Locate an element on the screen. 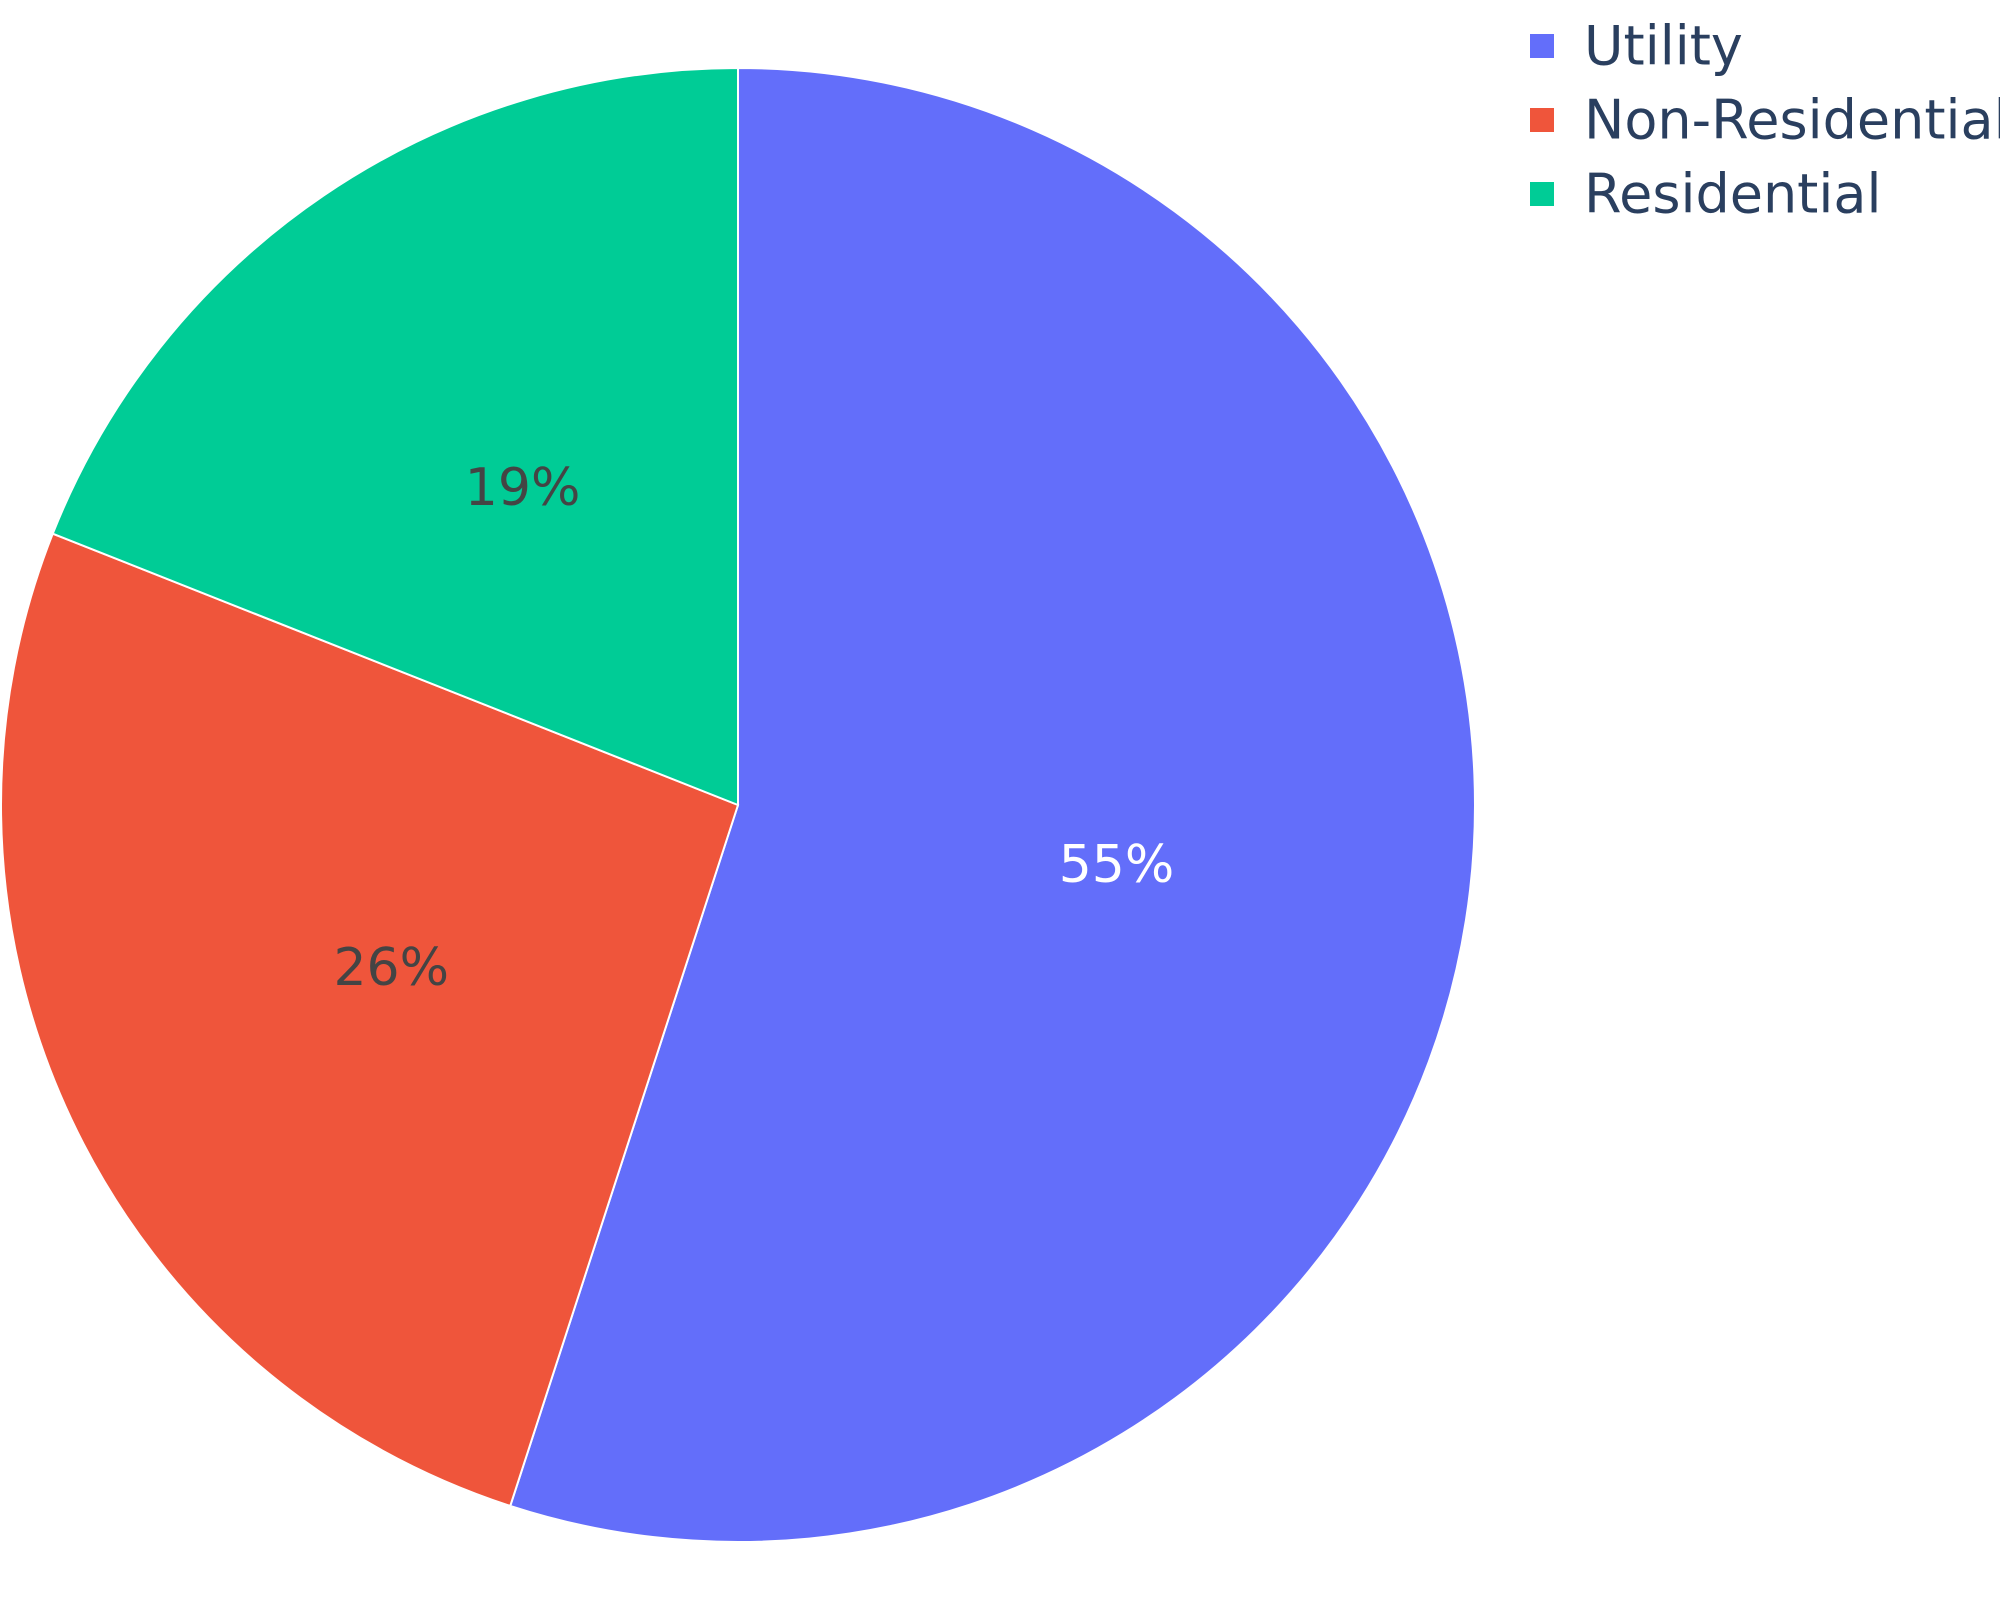 The image size is (2000, 1600). legend-item-utility: Utility is located at coordinates (1636, 46).